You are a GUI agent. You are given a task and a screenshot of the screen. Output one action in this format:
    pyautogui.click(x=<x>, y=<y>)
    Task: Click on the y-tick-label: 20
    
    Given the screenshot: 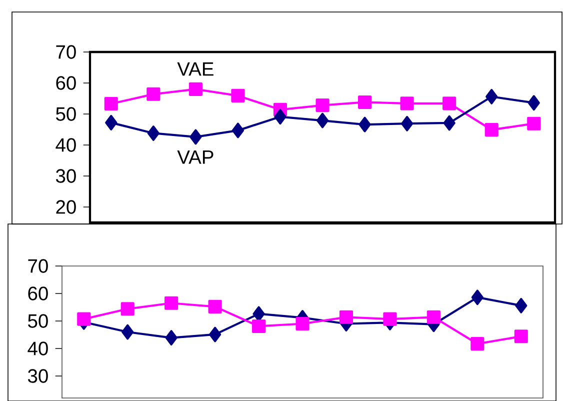 What is the action you would take?
    pyautogui.click(x=66, y=207)
    